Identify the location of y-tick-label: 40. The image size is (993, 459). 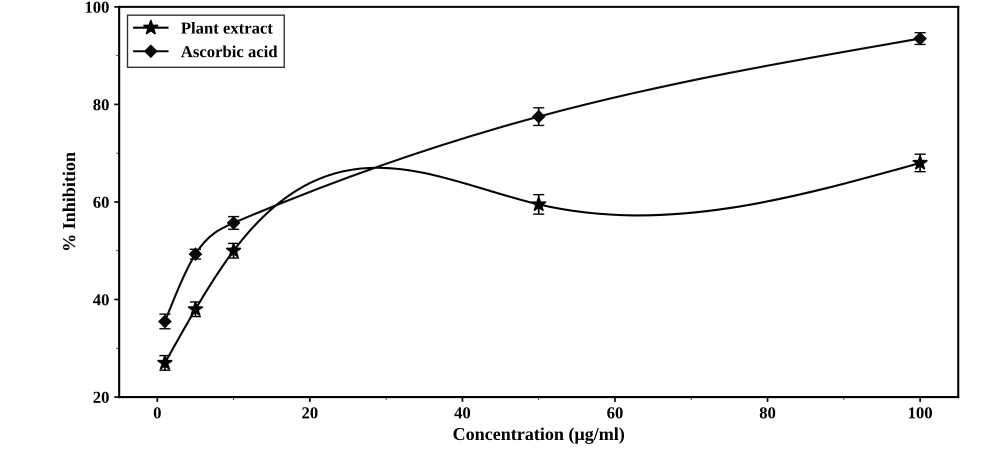
(101, 300).